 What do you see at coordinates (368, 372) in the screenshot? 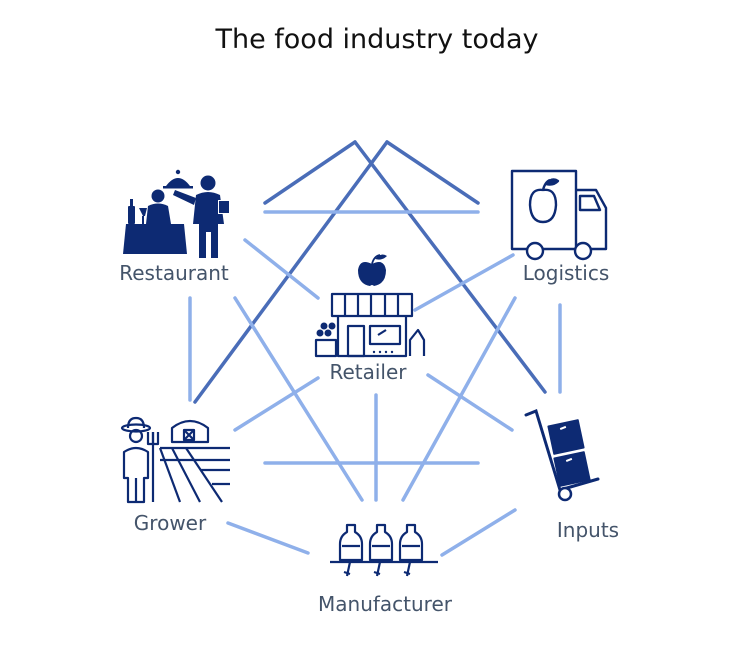
I see `node-label-retailer: Retailer` at bounding box center [368, 372].